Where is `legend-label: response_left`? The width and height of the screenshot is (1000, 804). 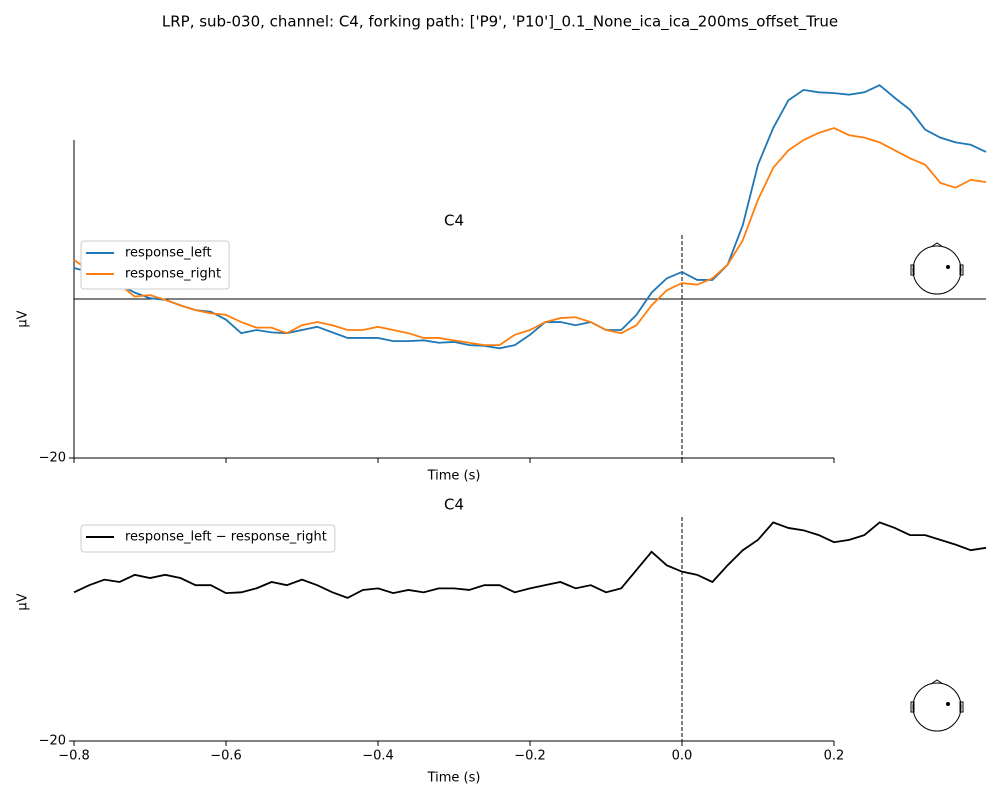
legend-label: response_left is located at coordinates (168, 253).